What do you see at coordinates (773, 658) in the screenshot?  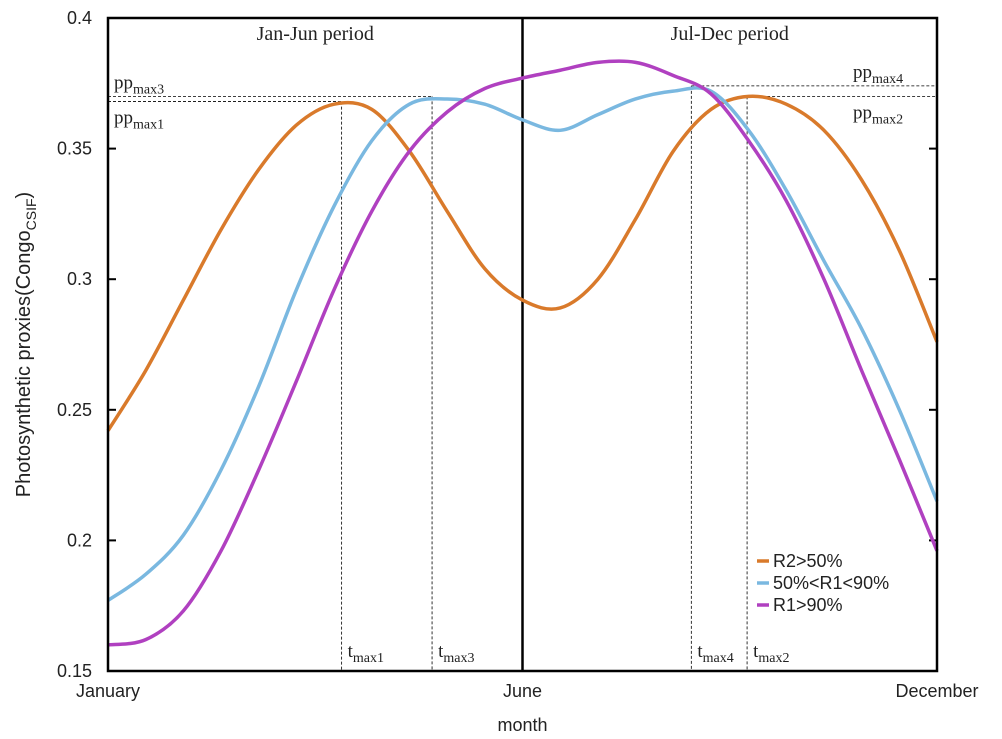 I see `tmax-sub: max2` at bounding box center [773, 658].